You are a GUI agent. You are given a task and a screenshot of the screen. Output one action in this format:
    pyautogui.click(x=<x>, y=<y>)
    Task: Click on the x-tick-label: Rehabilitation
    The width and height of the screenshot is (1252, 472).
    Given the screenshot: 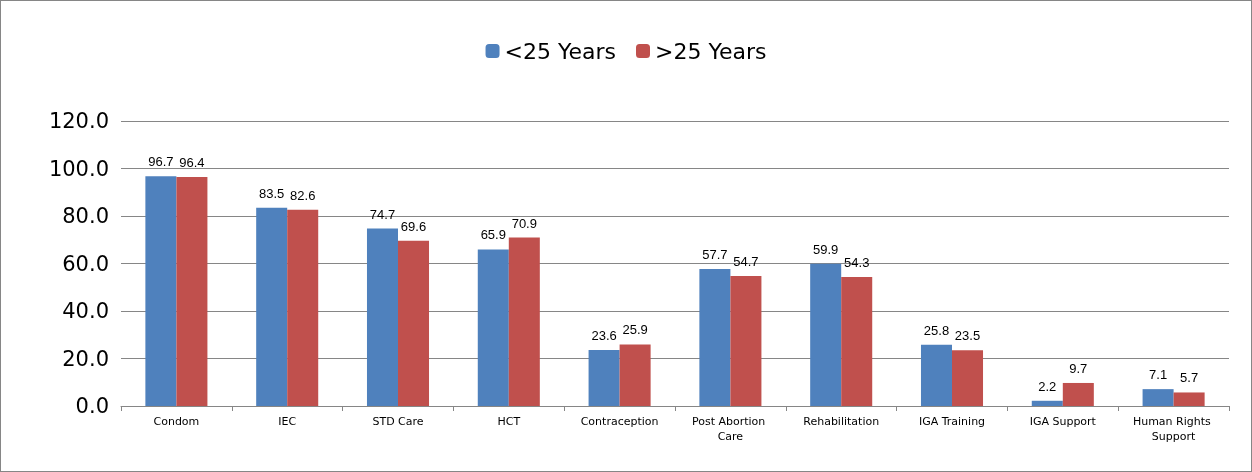 What is the action you would take?
    pyautogui.click(x=841, y=421)
    